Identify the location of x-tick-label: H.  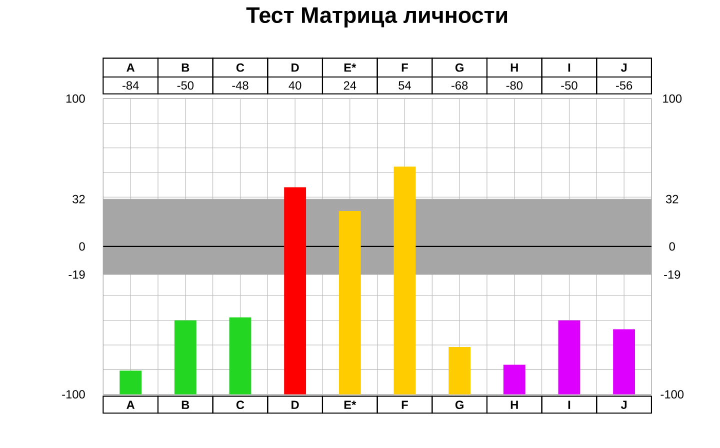
(514, 405).